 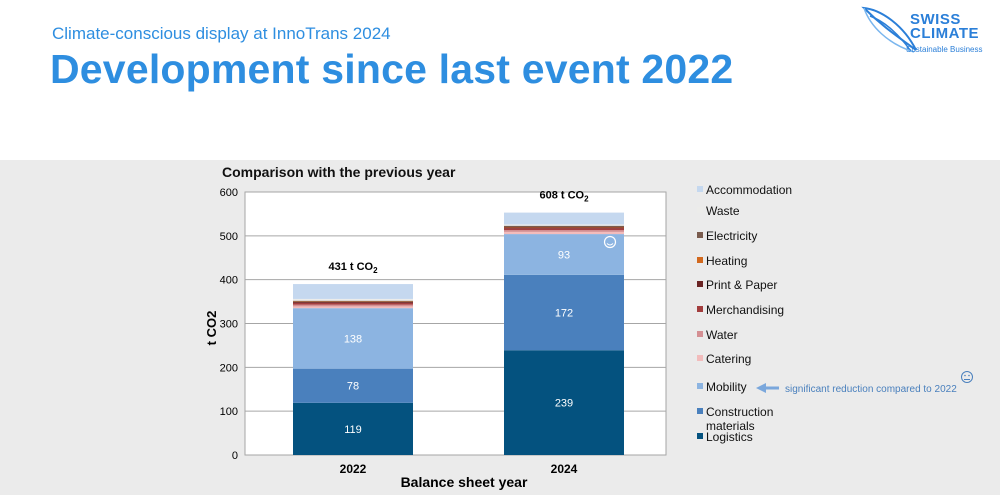 I want to click on data-label: 138, so click(x=353, y=339).